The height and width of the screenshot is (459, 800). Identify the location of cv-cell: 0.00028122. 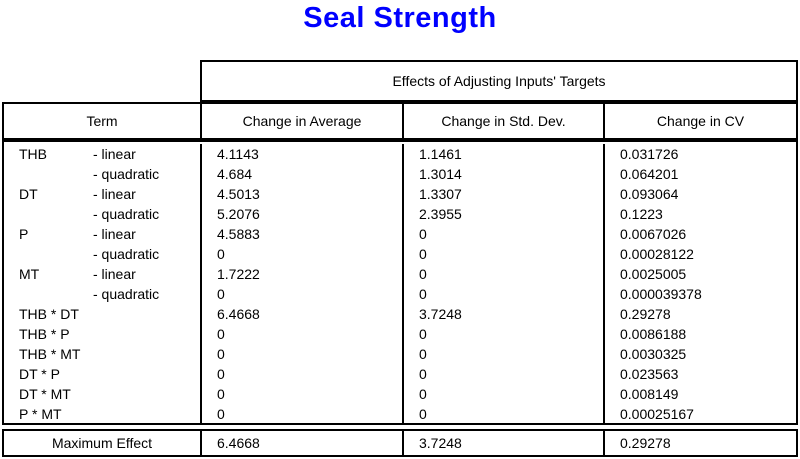
(657, 254).